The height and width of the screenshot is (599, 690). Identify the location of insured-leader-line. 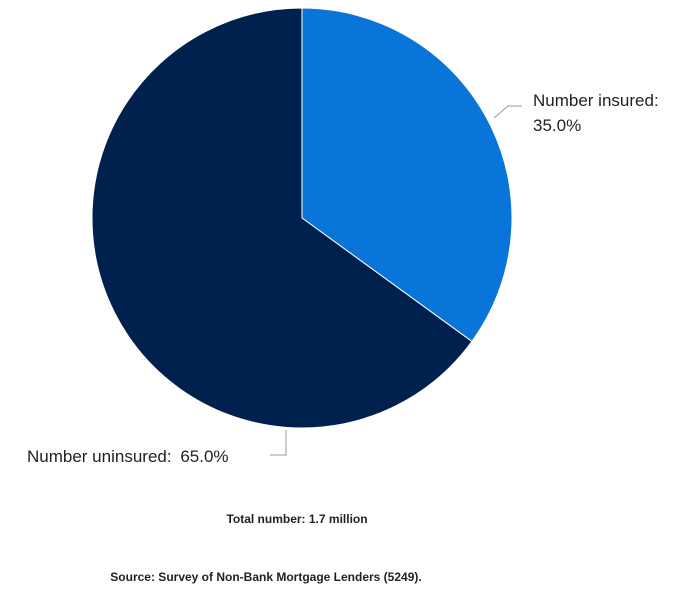
(507, 112).